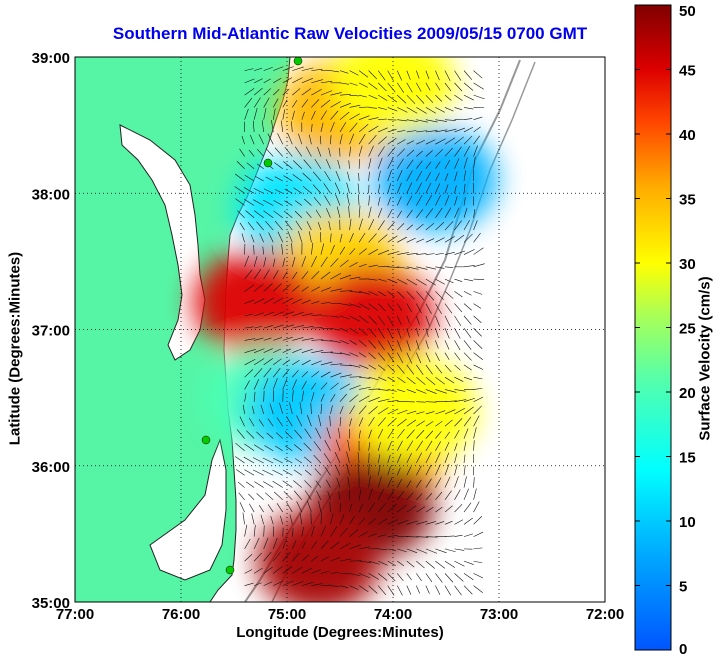 This screenshot has width=724, height=659. I want to click on colorbar-label: Surface Velocity (cm/s), so click(705, 358).